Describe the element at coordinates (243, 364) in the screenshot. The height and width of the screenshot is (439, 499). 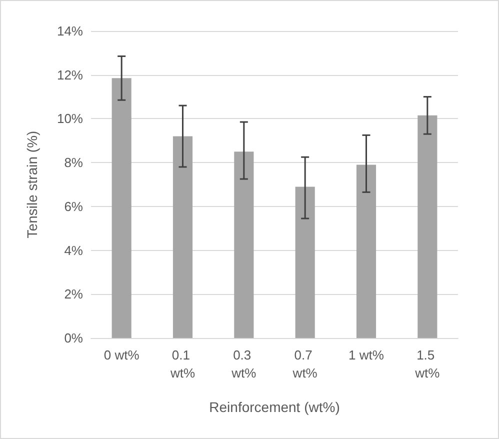
I see `x-tick-label: 0.3 wt%` at that location.